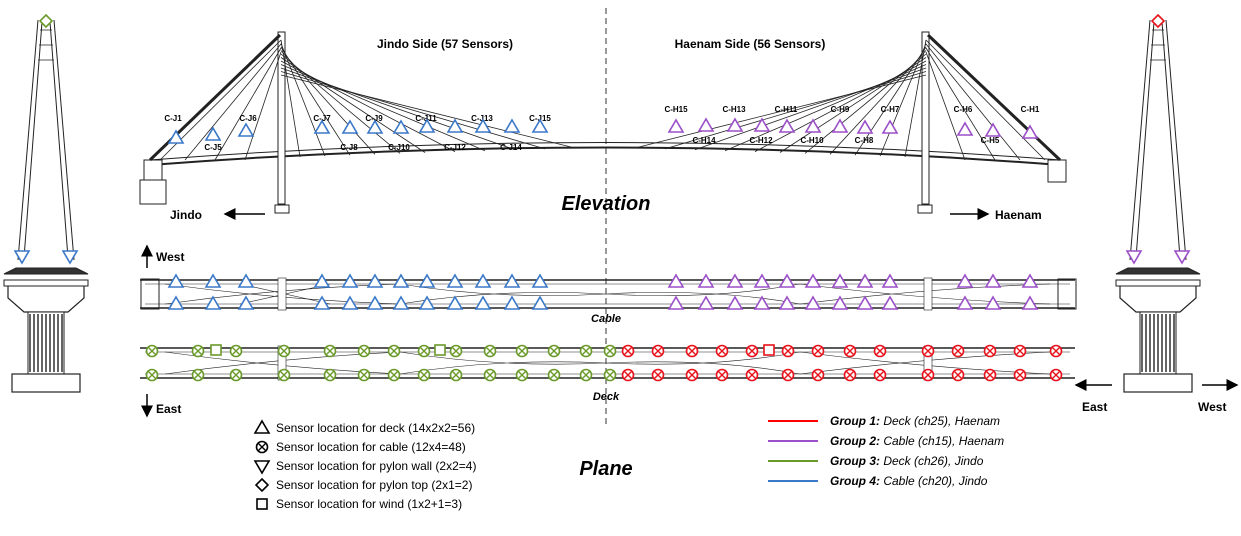 The width and height of the screenshot is (1241, 536). I want to click on plan-cable-end-right, so click(1067, 294).